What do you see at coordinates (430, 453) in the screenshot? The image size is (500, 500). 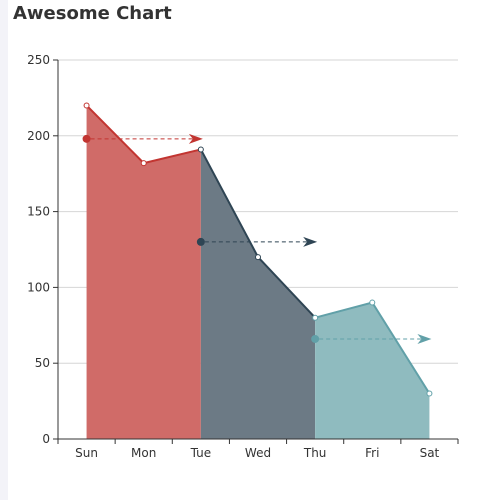 I see `x-tick-label: Sat` at bounding box center [430, 453].